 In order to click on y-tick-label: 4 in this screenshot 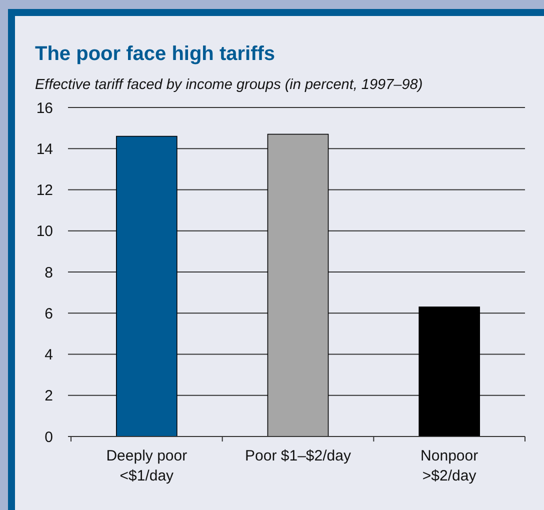, I will do `click(48, 355)`.